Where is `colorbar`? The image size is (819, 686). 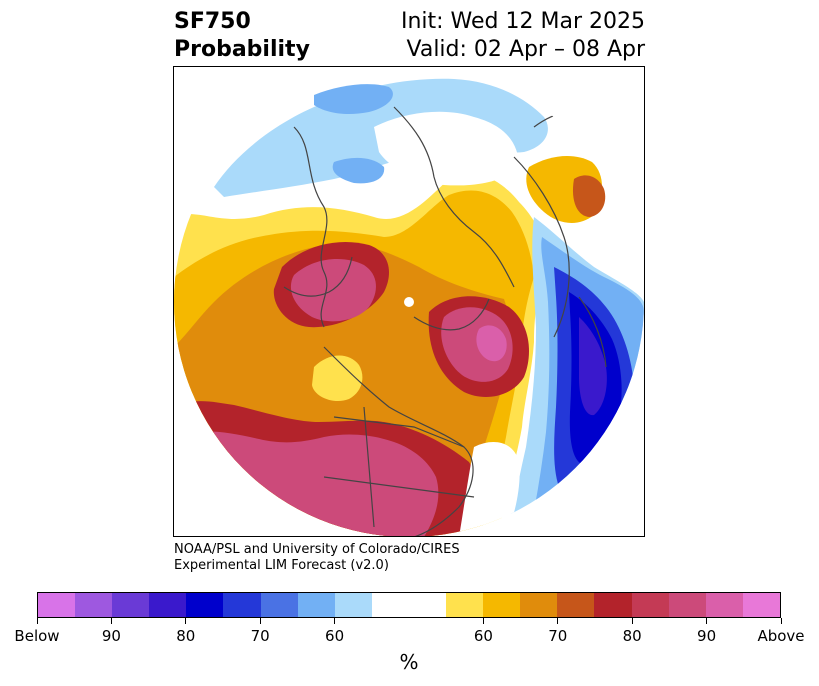
colorbar is located at coordinates (409, 605).